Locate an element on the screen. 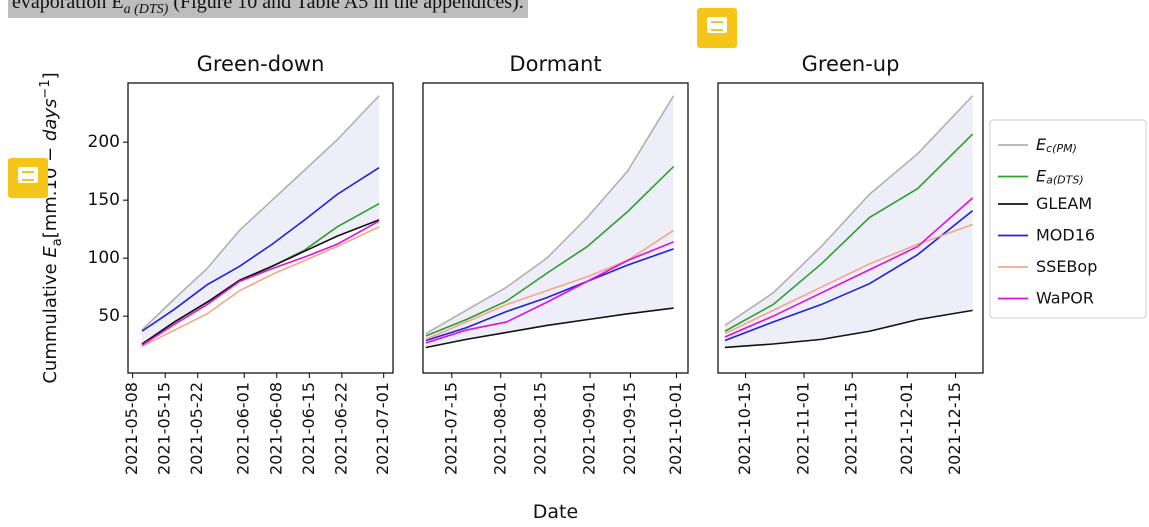 Image resolution: width=1149 pixels, height=527 pixels. x-tick-label: 2021-09-15 is located at coordinates (629, 428).